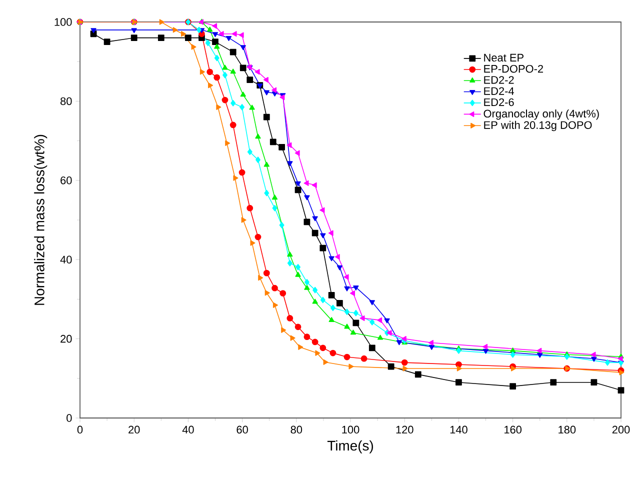 Image resolution: width=634 pixels, height=479 pixels. Describe the element at coordinates (499, 80) in the screenshot. I see `legend-label: ED2-2` at that location.